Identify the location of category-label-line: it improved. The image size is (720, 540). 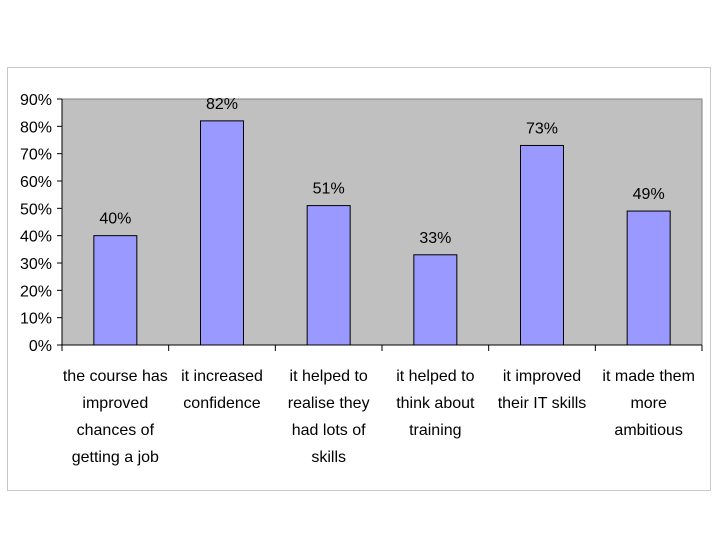
(542, 376).